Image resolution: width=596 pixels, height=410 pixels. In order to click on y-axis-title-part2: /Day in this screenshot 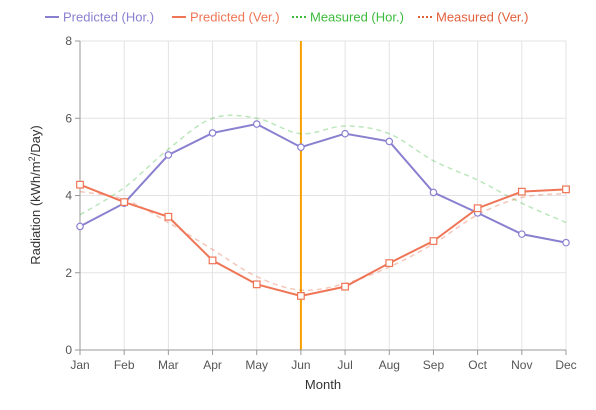, I will do `click(35, 142)`.